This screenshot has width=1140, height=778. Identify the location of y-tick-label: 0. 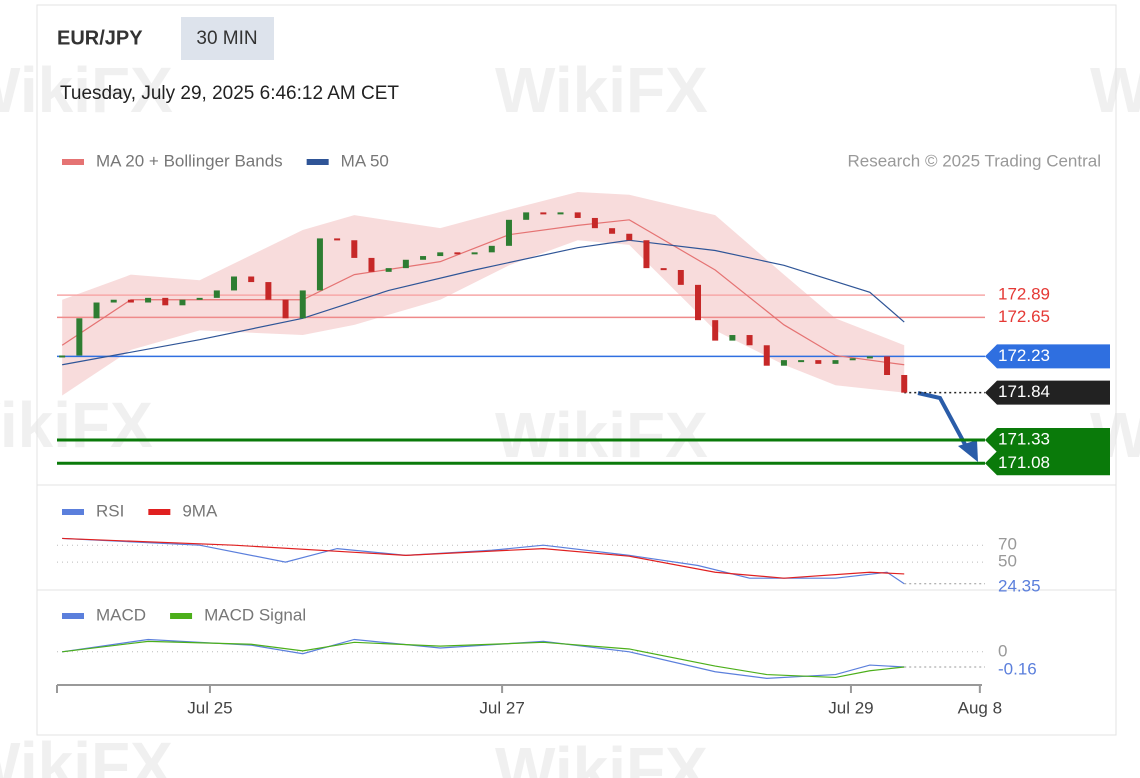
(1002, 650).